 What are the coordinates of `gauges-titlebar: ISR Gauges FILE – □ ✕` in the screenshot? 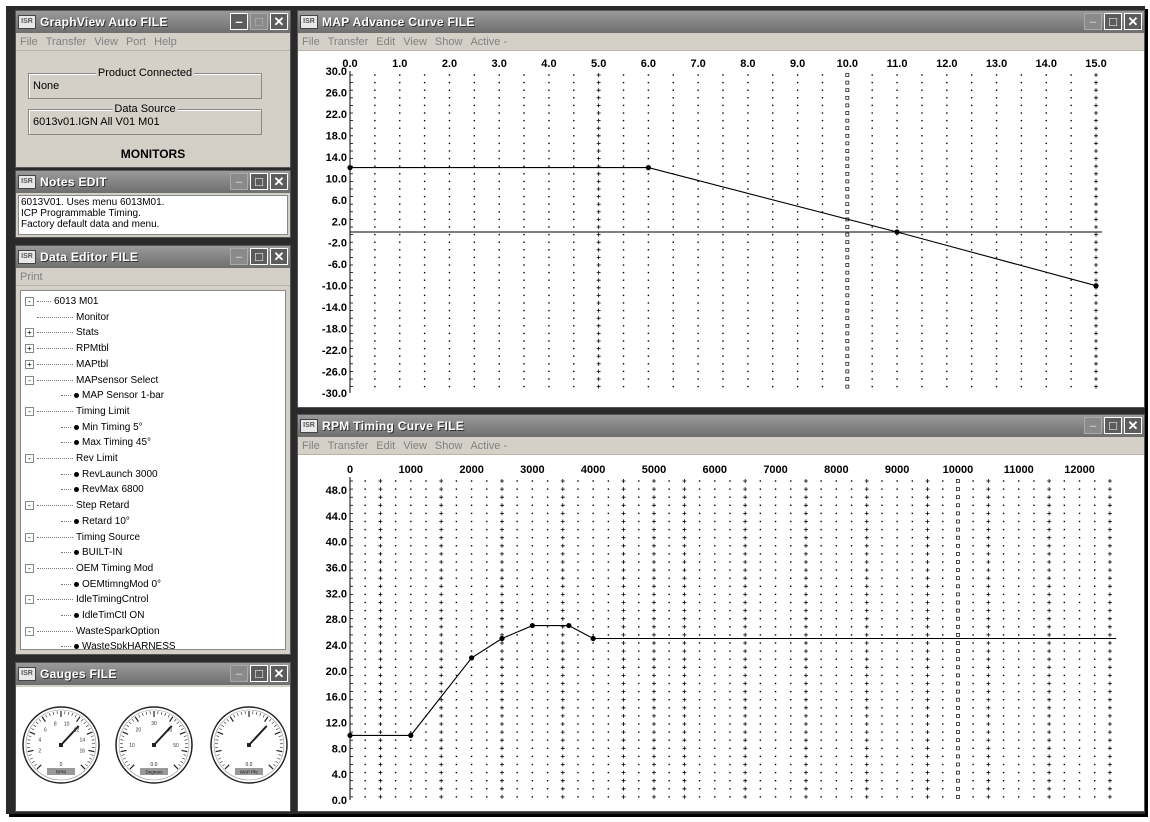 It's located at (153, 674).